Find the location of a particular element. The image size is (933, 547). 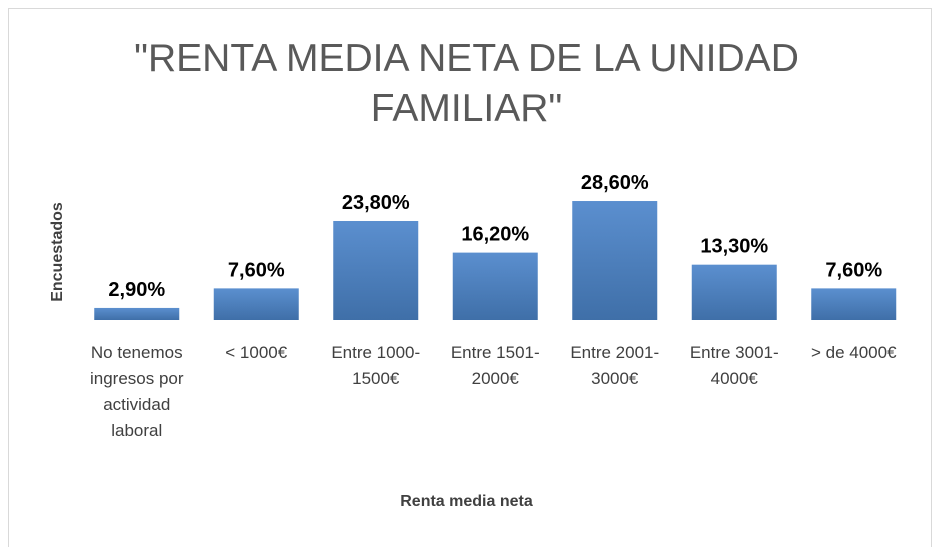

x-axis-label: Renta media neta is located at coordinates (466, 501).